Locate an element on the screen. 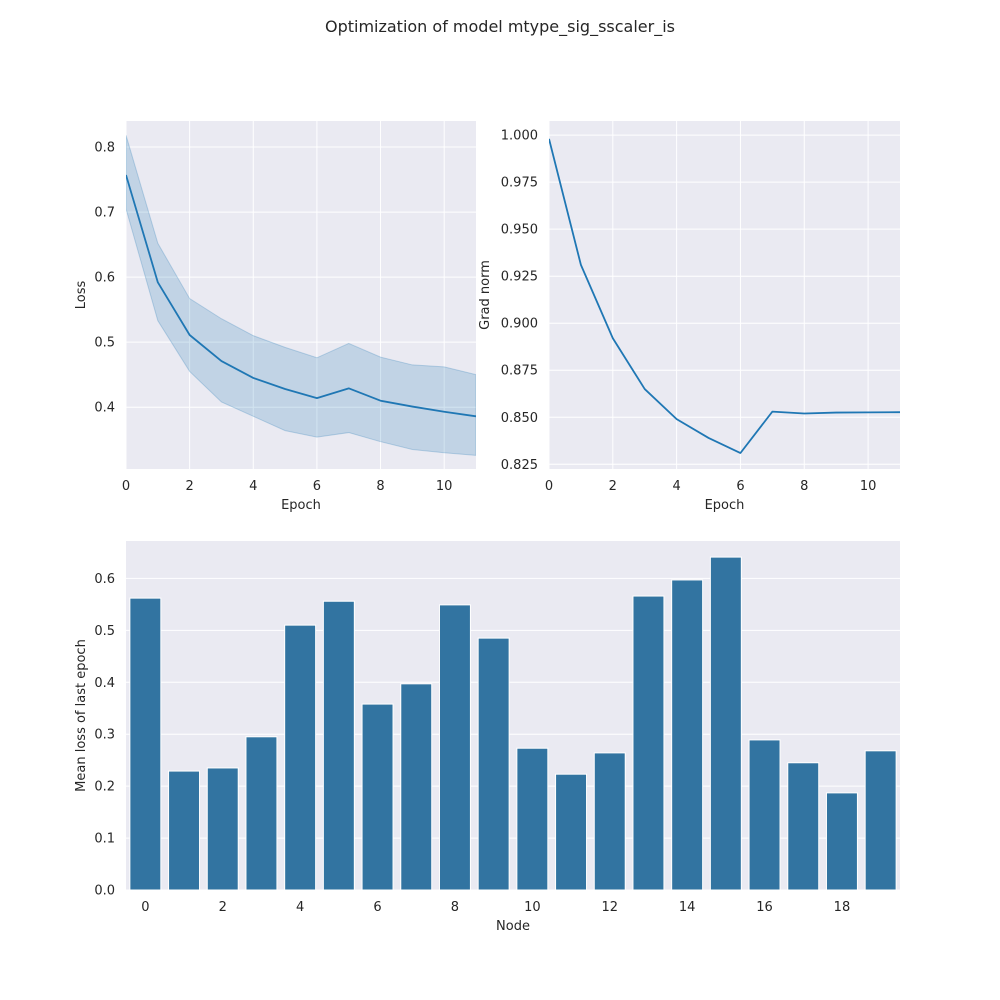 This screenshot has height=1000, width=1000. y-axis-label: Loss is located at coordinates (81, 295).